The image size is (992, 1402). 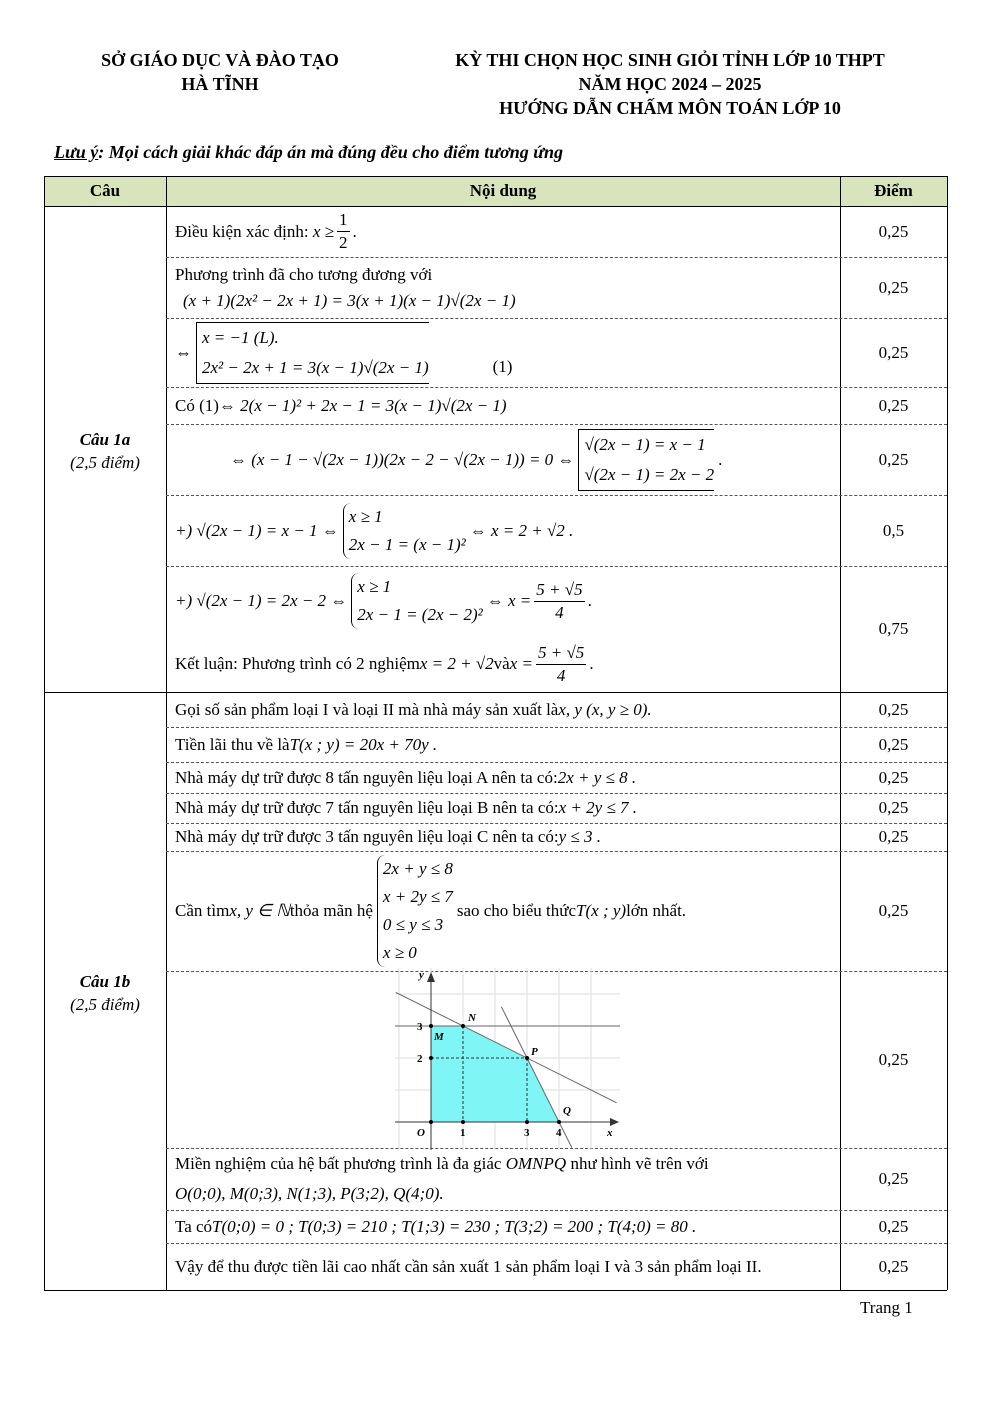 I want to click on formula: √(2x − 1) = x − 1, so click(x=645, y=444).